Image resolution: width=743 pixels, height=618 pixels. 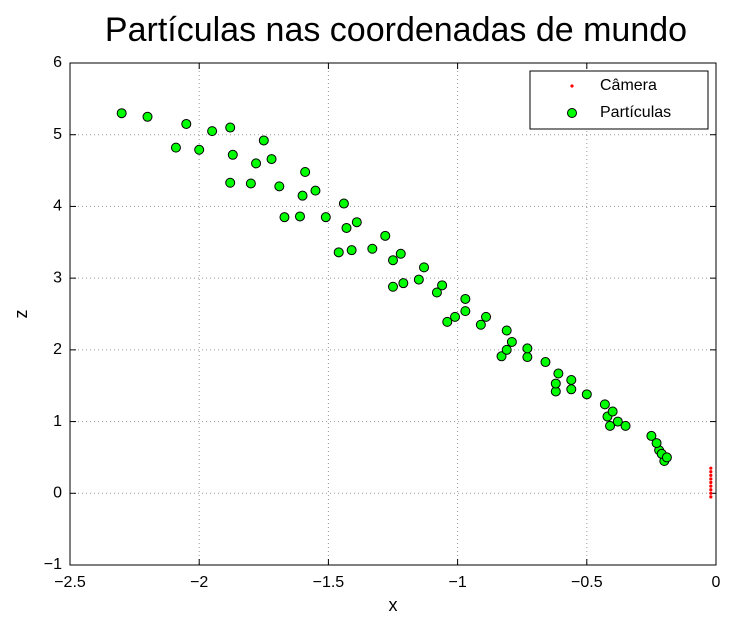 What do you see at coordinates (329, 582) in the screenshot?
I see `x-tick-label: −1.5` at bounding box center [329, 582].